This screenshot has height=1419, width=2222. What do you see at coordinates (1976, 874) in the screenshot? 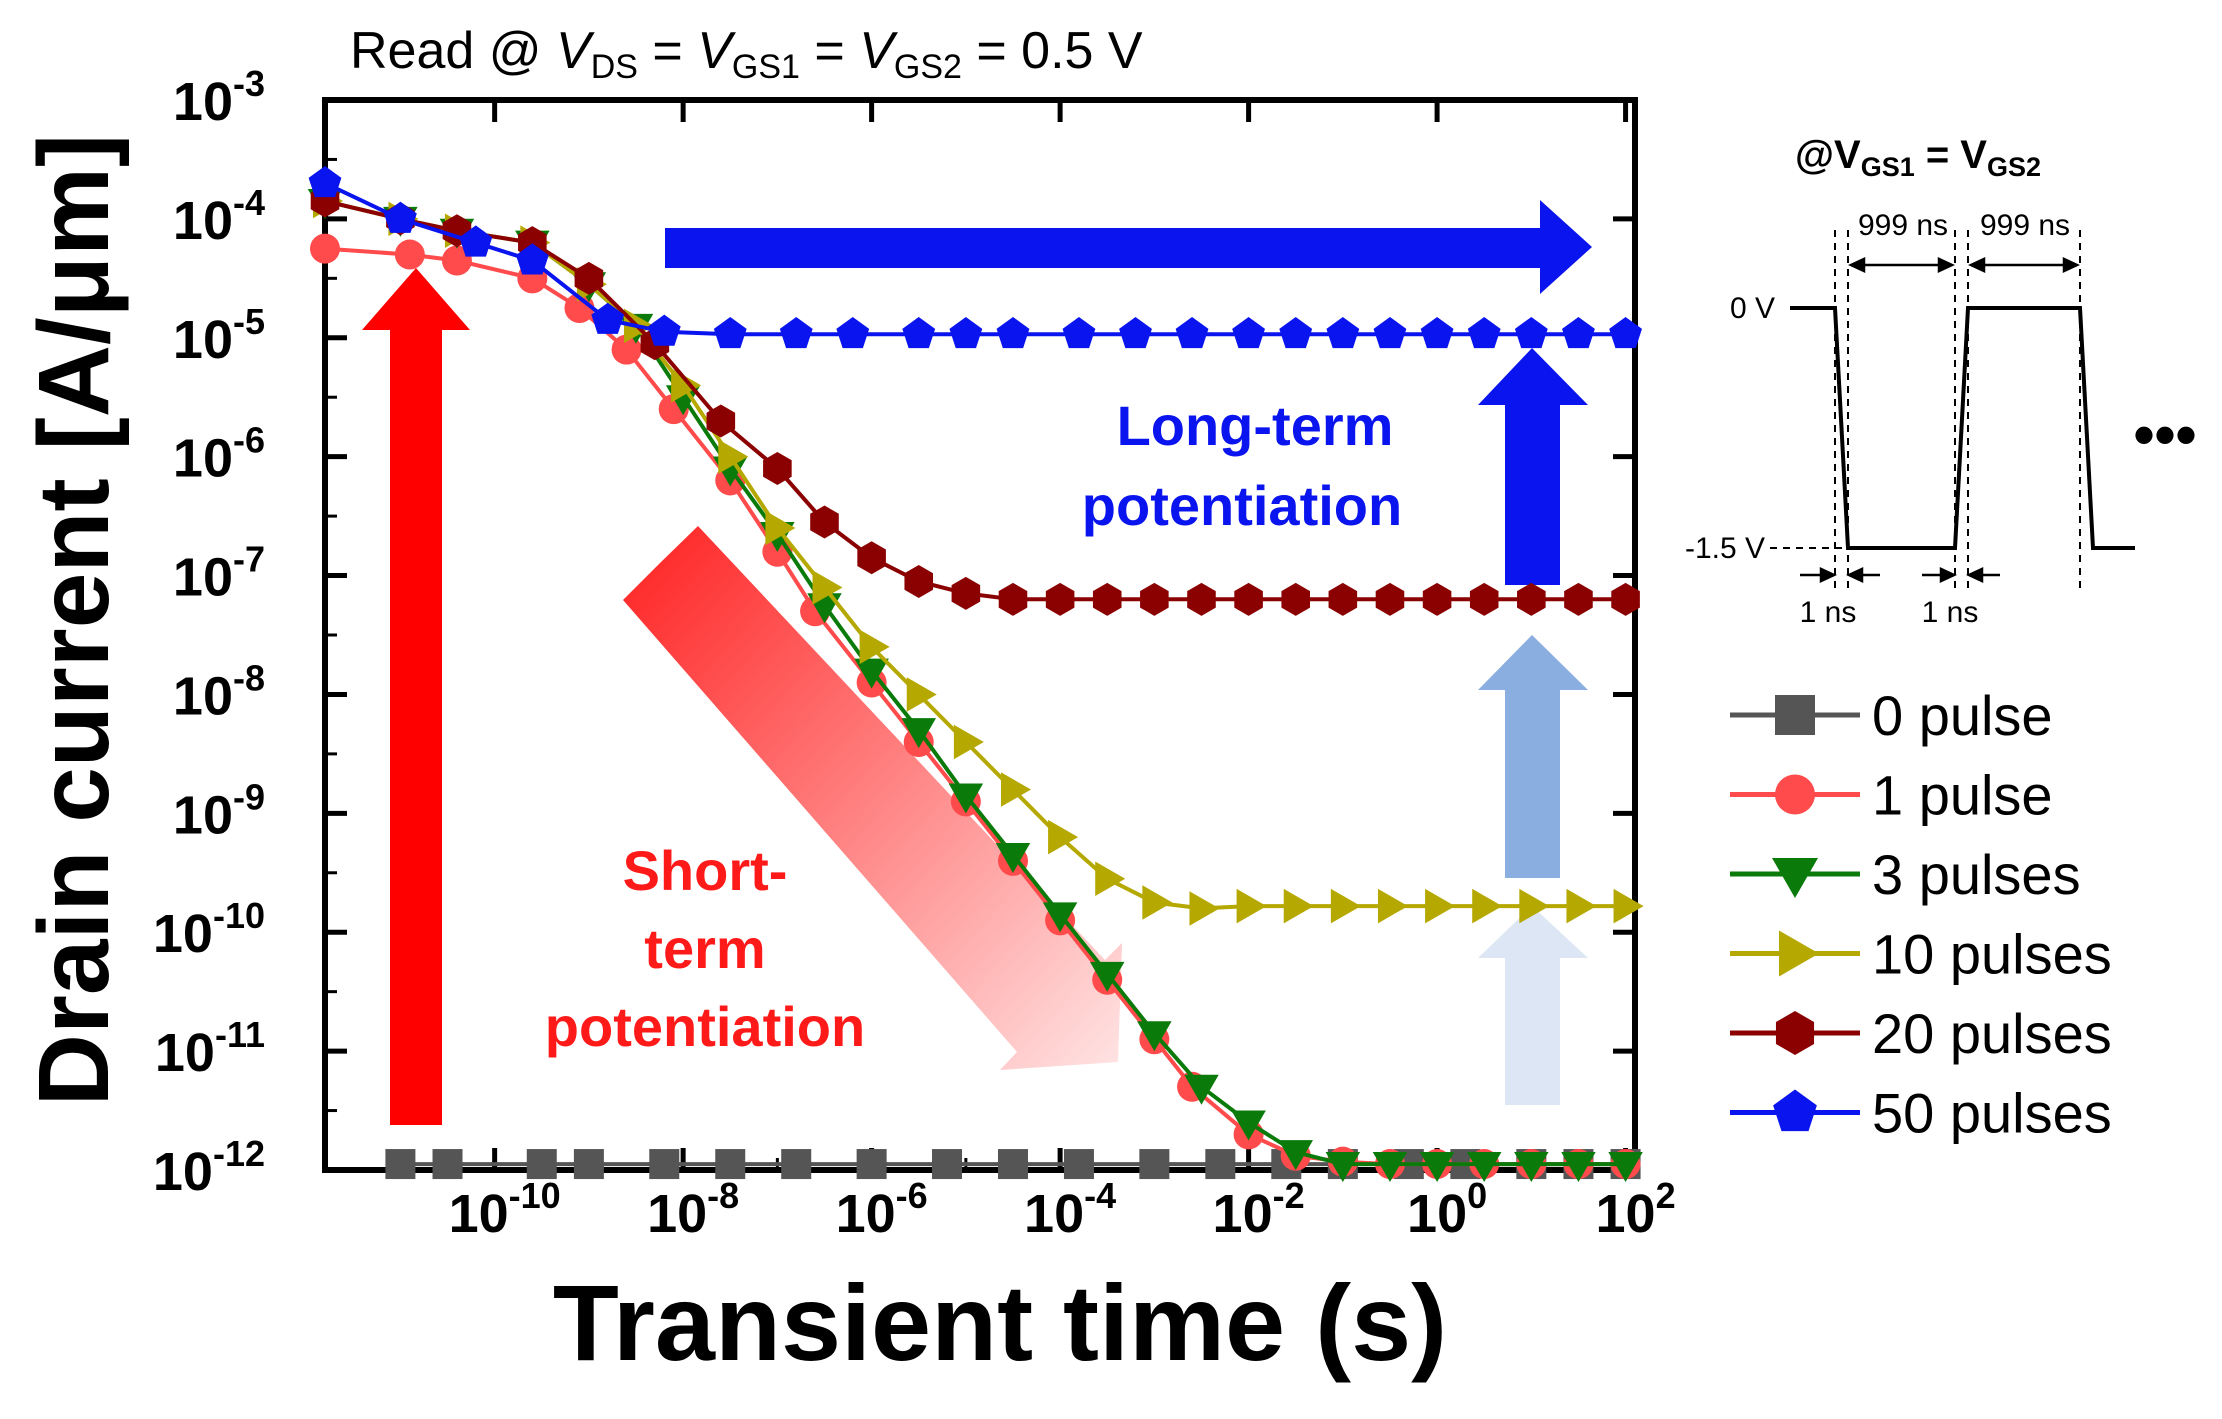
I see `legend-label: 3 pulses` at bounding box center [1976, 874].